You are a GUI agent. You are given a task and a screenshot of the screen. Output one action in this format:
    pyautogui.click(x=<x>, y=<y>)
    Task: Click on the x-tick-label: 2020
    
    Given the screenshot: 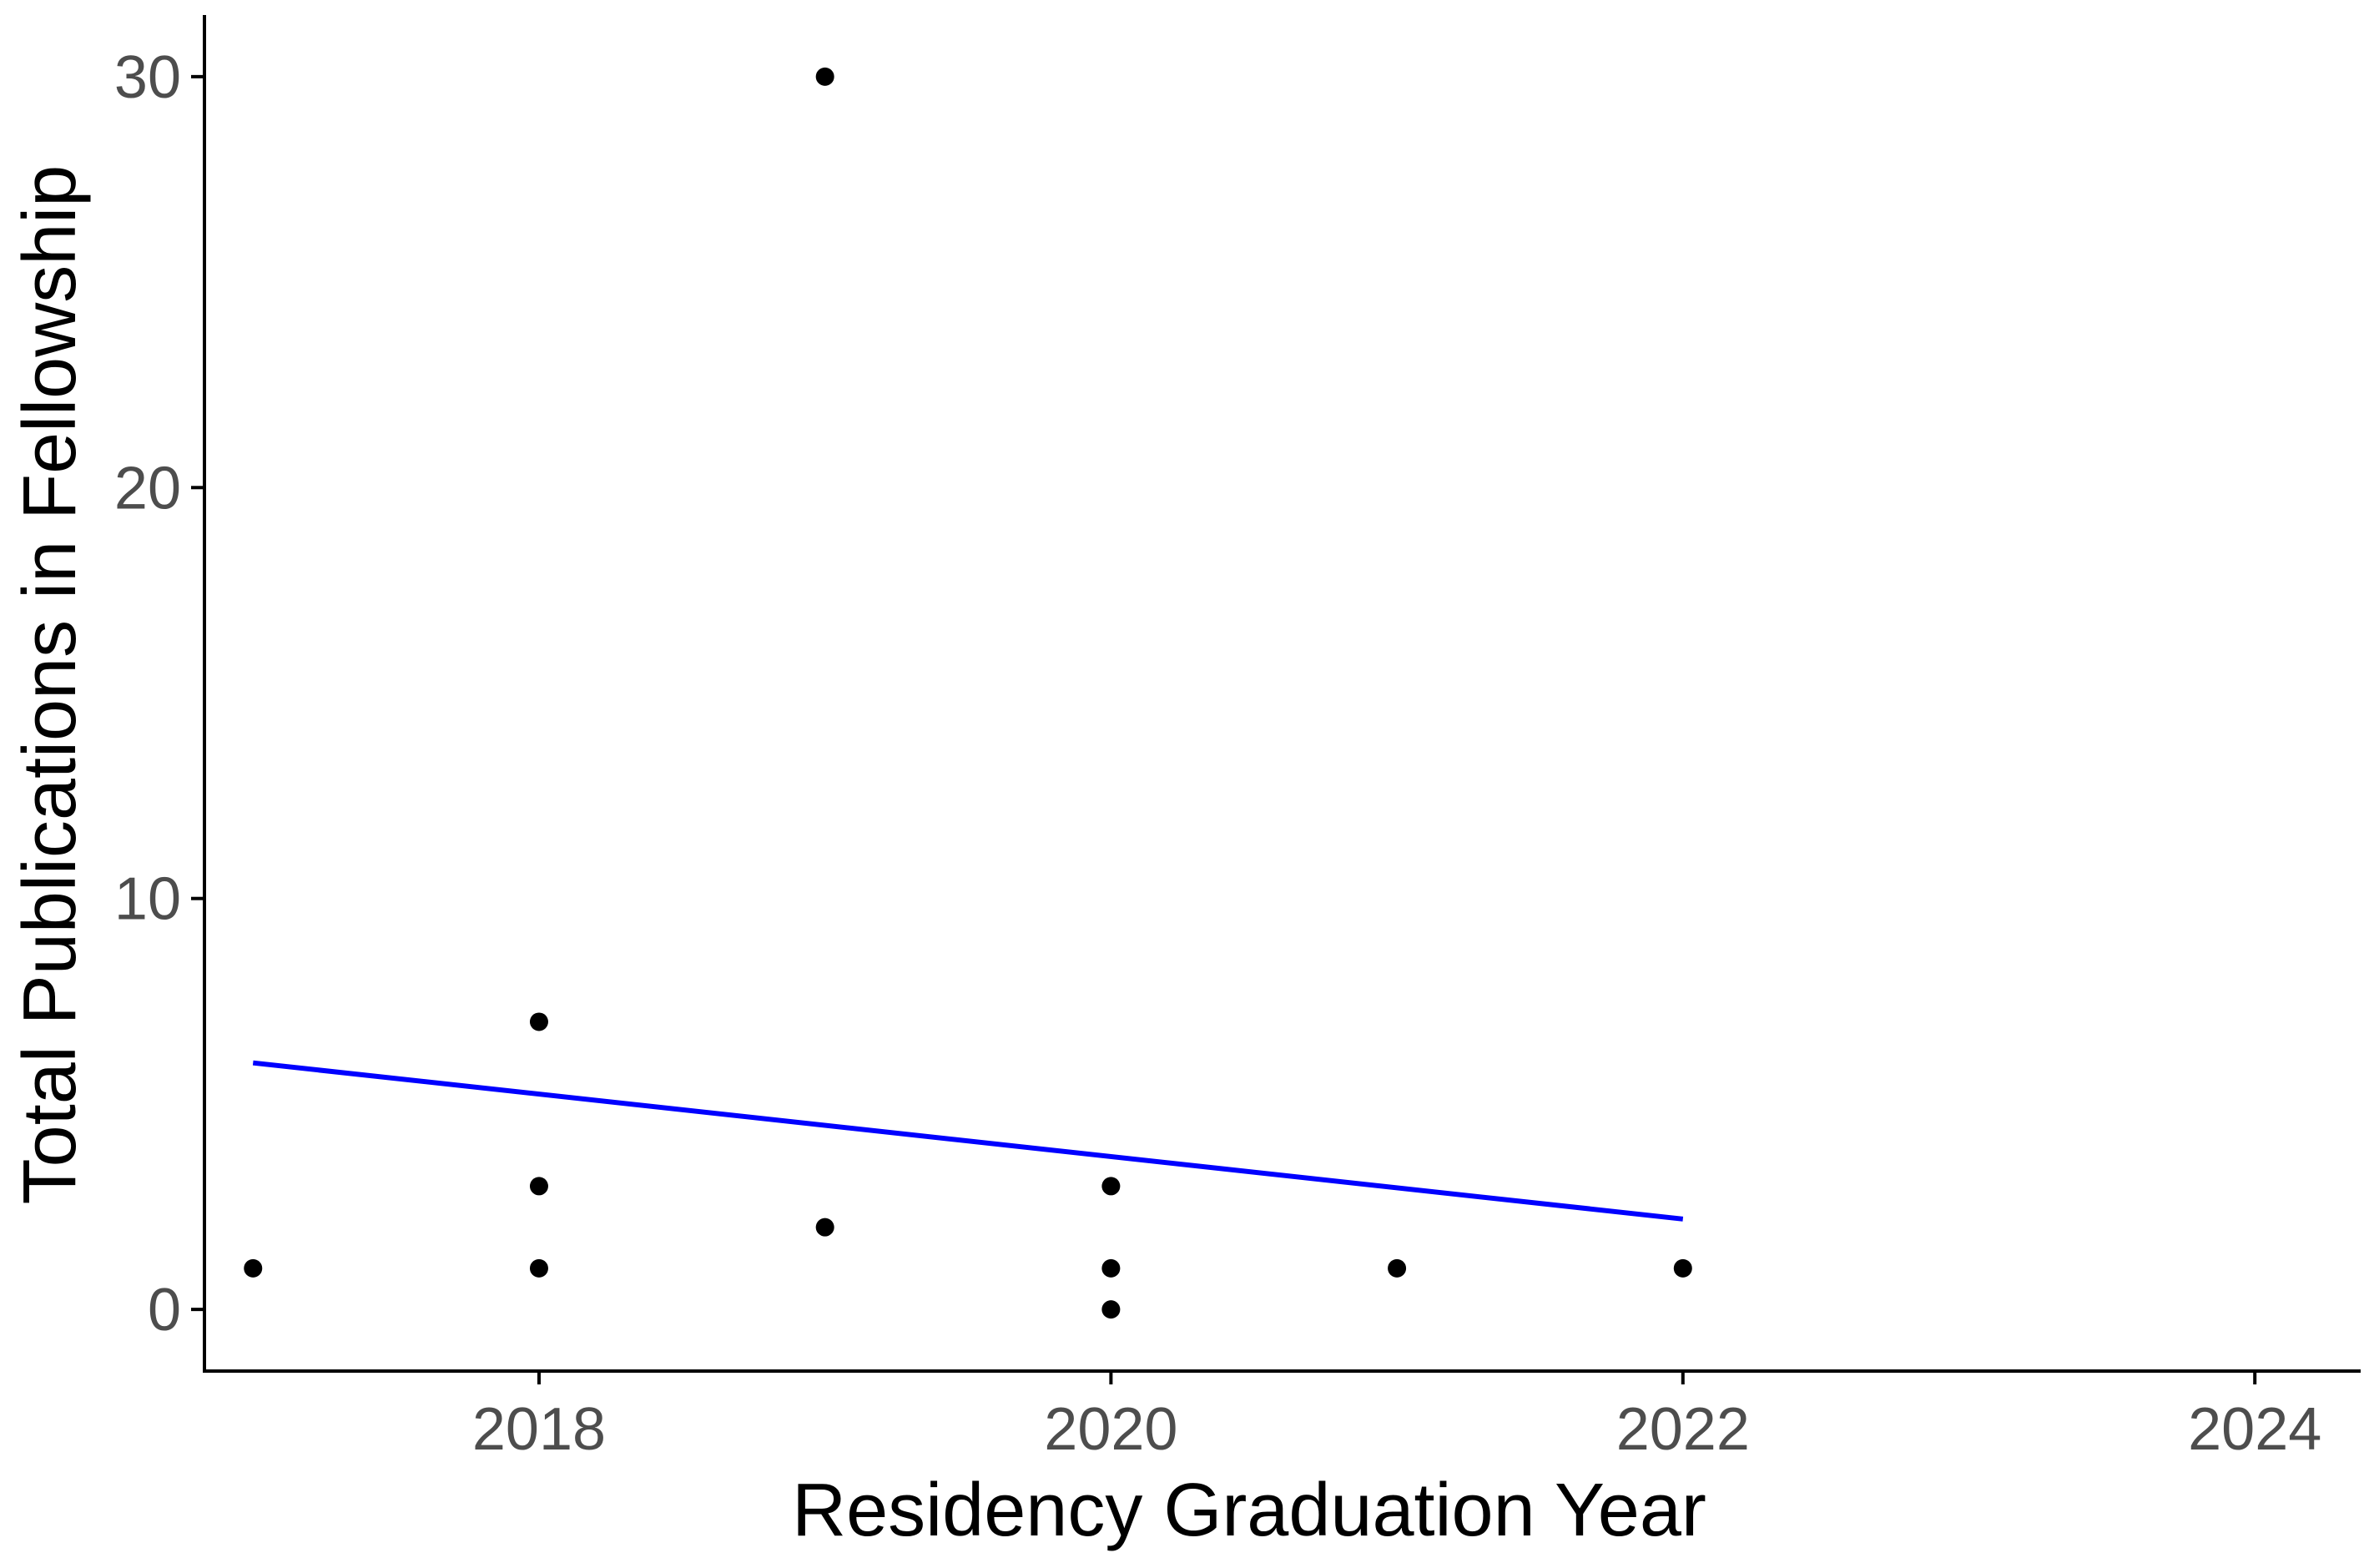 What is the action you would take?
    pyautogui.click(x=1111, y=1429)
    